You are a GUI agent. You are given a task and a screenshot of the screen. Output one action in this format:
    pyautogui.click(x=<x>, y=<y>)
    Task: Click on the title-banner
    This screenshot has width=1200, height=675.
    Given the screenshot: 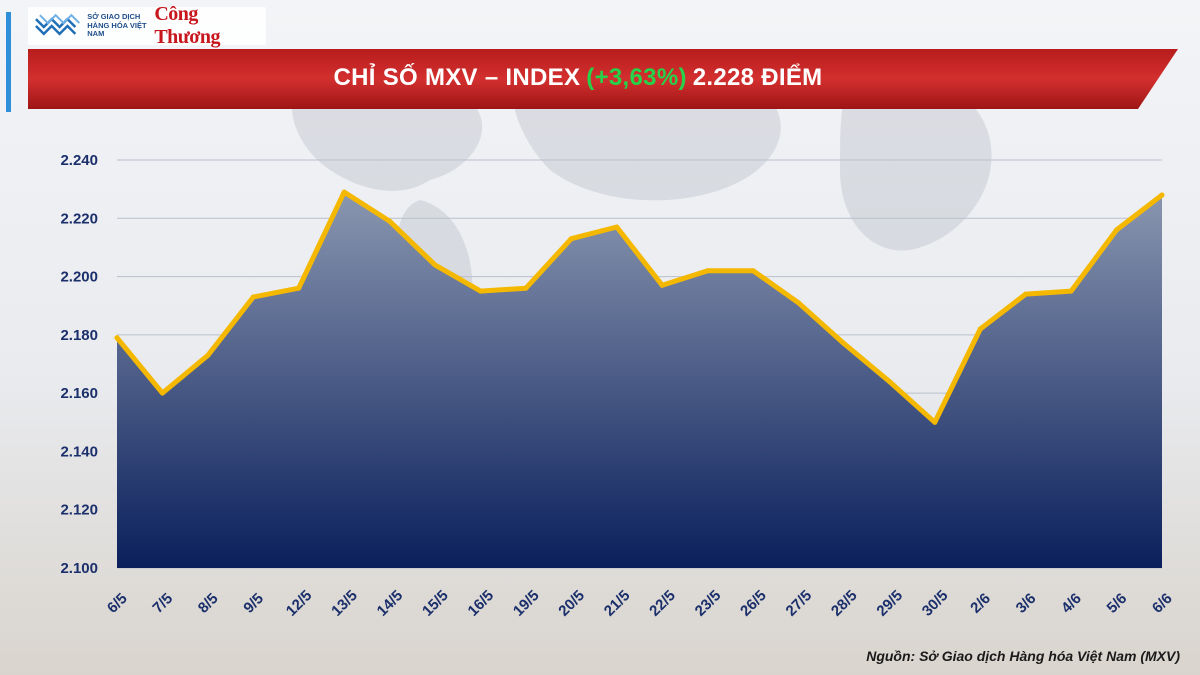 What is the action you would take?
    pyautogui.click(x=603, y=79)
    